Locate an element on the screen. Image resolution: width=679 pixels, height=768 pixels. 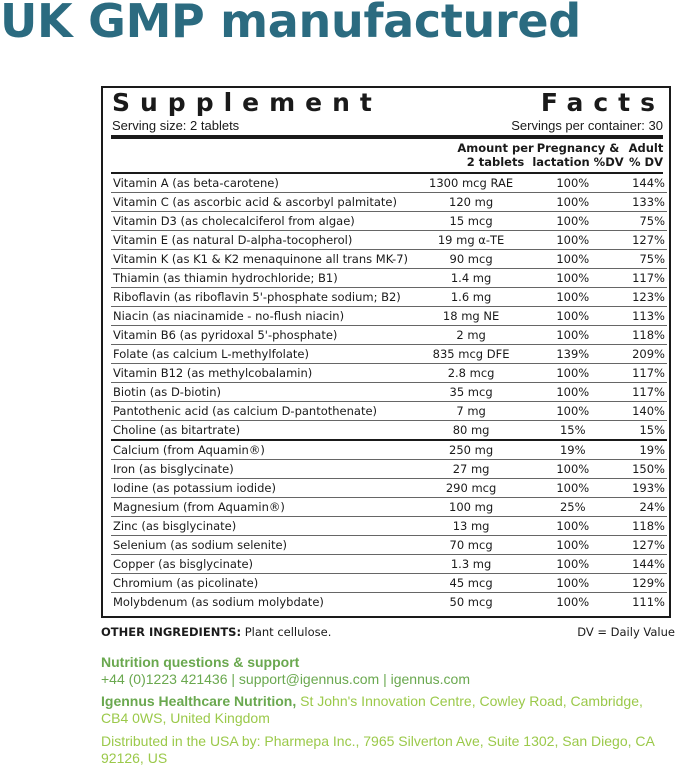
nutrient-amount: 835 mcg DFE is located at coordinates (471, 354).